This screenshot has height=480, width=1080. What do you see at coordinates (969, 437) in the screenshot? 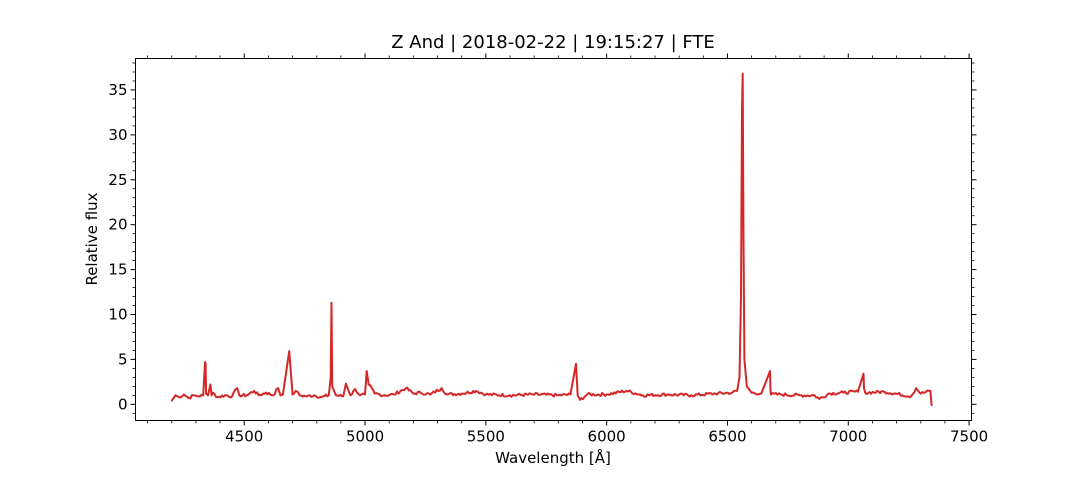
I see `x-tick-label: 7500` at bounding box center [969, 437].